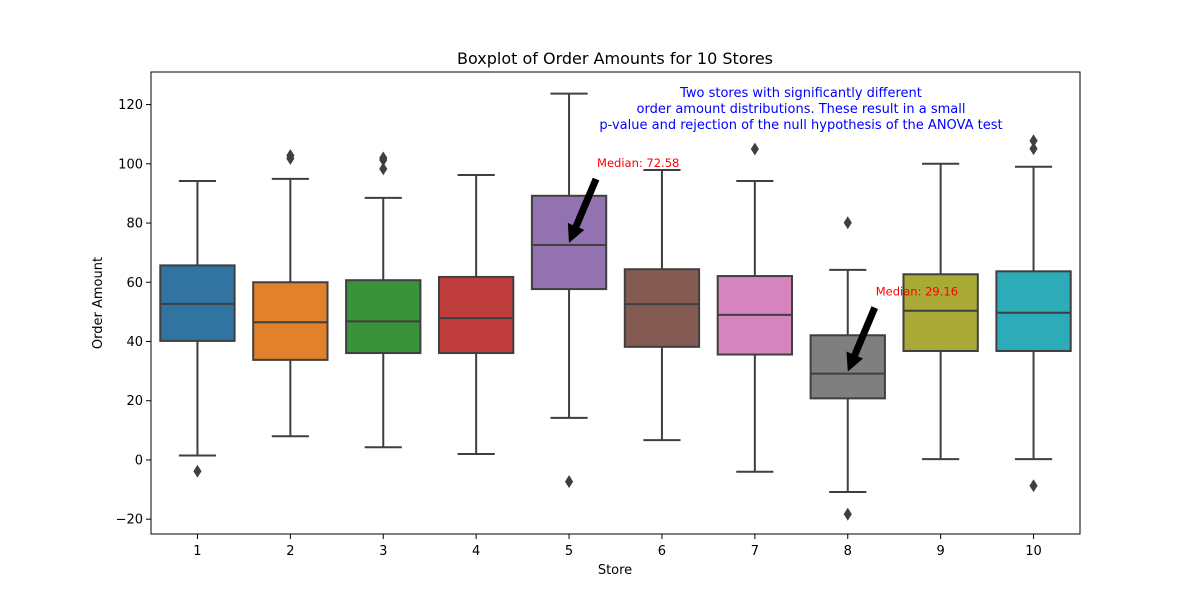 The image size is (1200, 604). What do you see at coordinates (615, 58) in the screenshot?
I see `chart-title: Boxplot of Order Amounts for 10 Stores` at bounding box center [615, 58].